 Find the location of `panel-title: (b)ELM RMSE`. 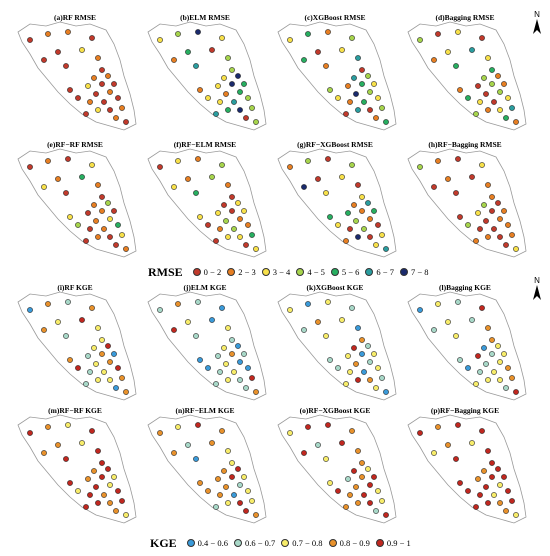

panel-title: (b)ELM RMSE is located at coordinates (205, 17).